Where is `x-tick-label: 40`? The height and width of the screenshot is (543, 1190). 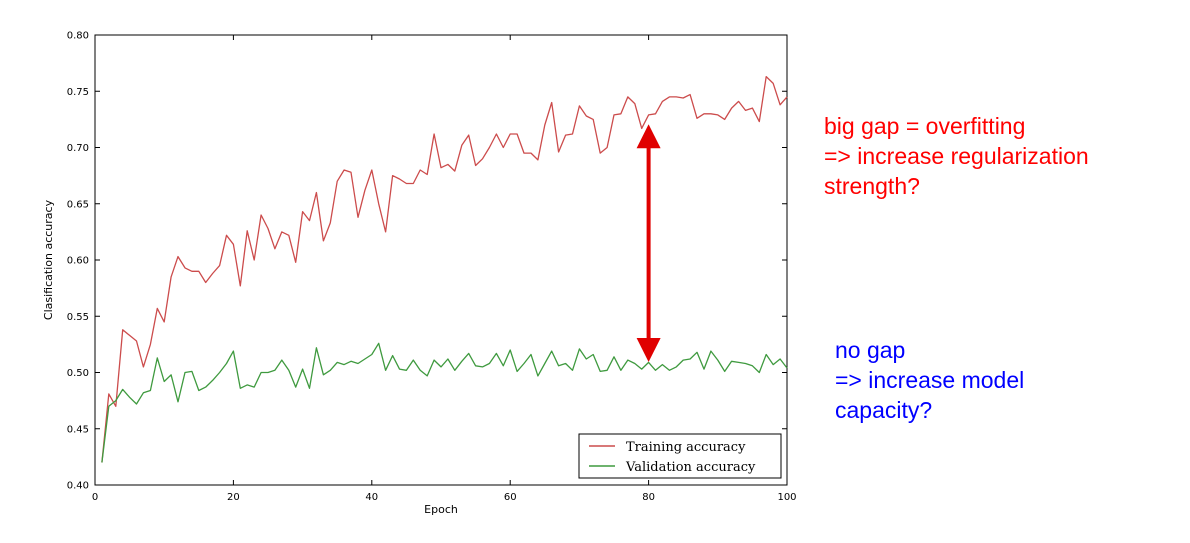 x-tick-label: 40 is located at coordinates (371, 497).